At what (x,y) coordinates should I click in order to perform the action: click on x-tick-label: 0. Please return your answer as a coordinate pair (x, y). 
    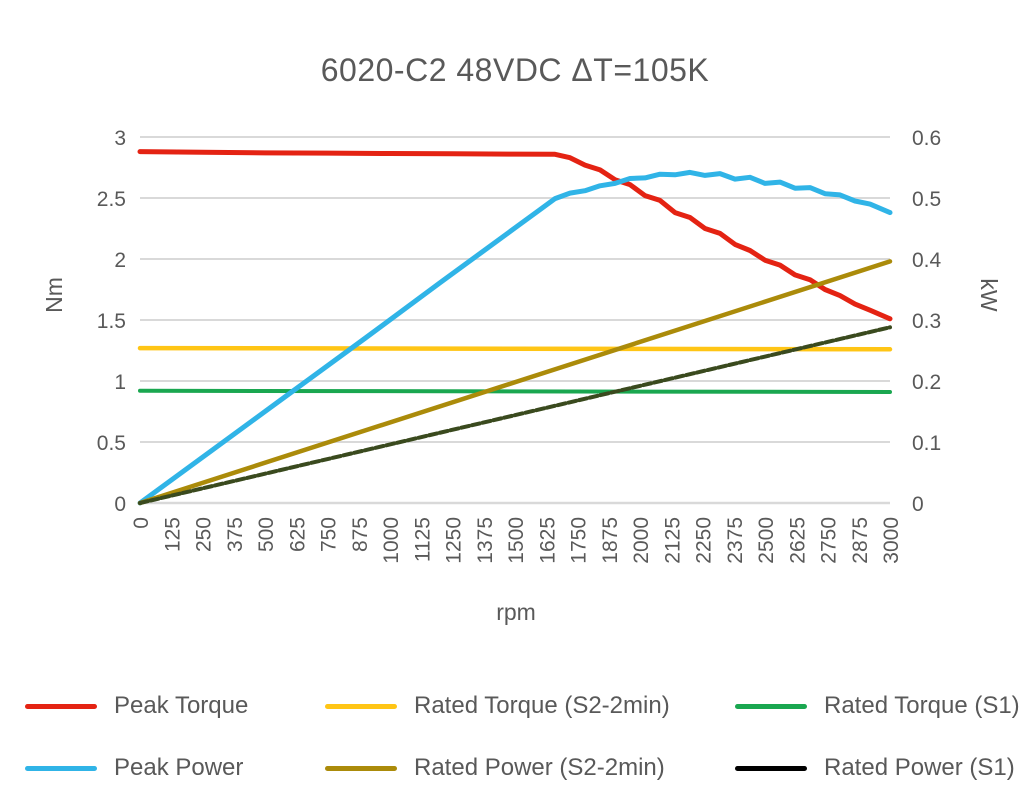
    Looking at the image, I should click on (141, 523).